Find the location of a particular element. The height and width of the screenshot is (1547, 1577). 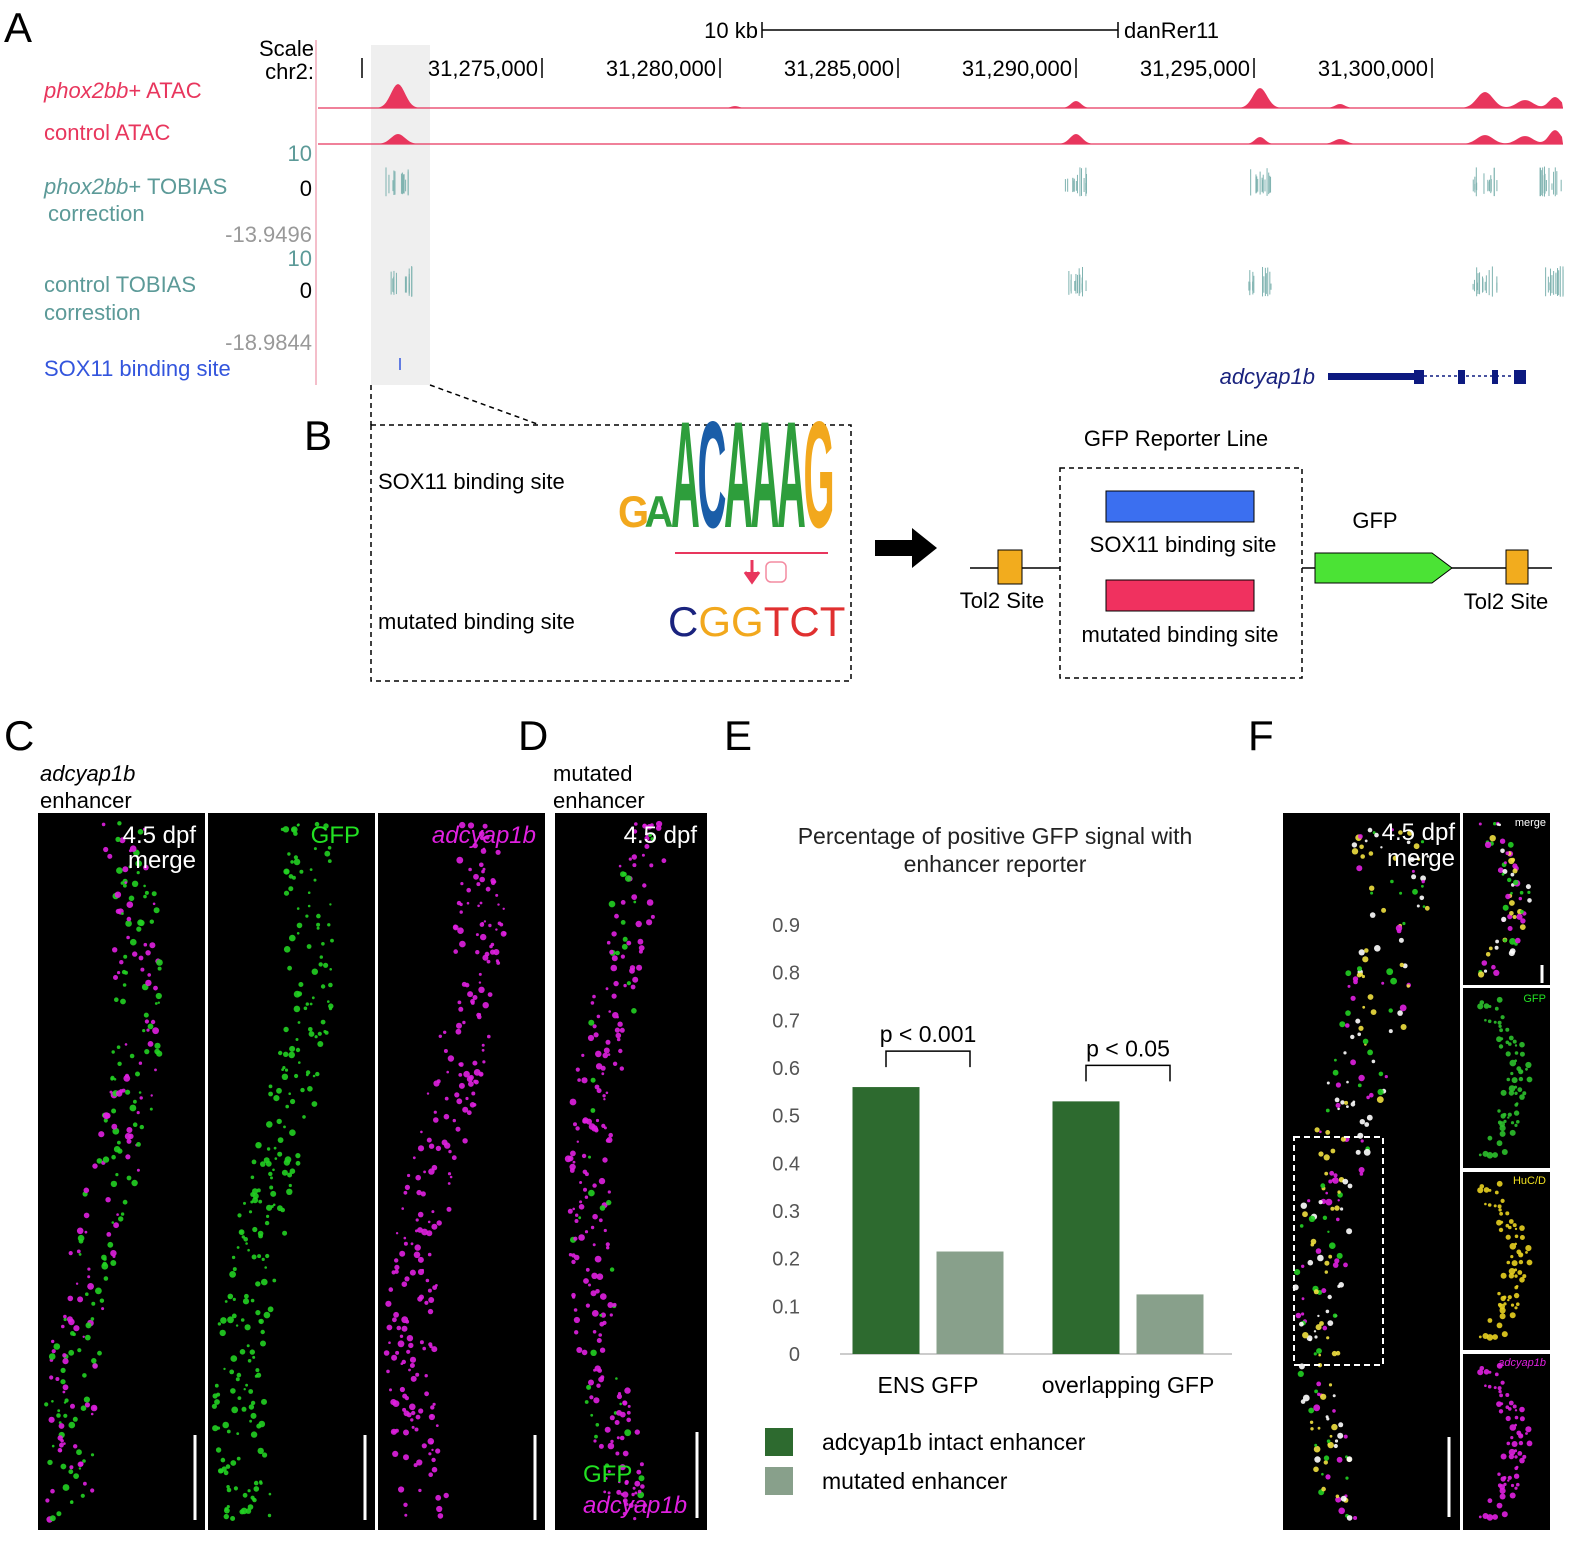

coord-label: 31,285,000 is located at coordinates (839, 68).